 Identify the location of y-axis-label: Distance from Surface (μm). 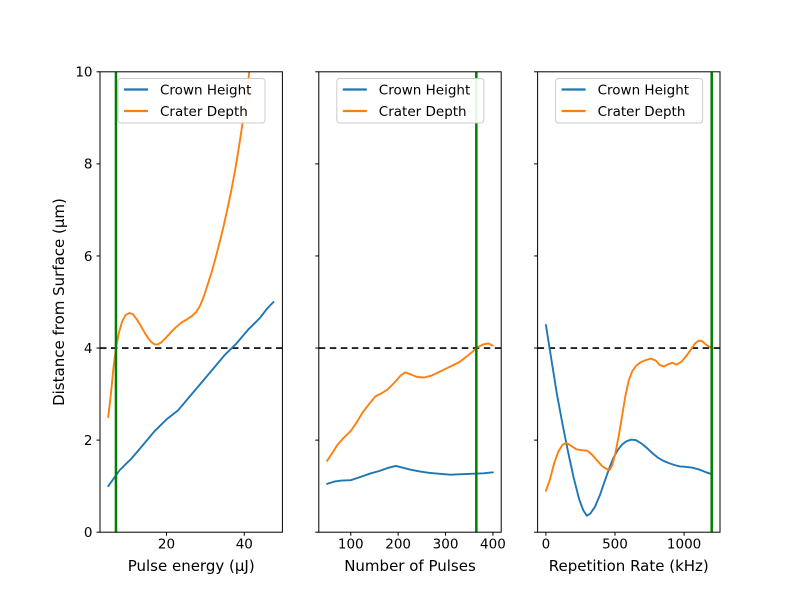
(59, 302).